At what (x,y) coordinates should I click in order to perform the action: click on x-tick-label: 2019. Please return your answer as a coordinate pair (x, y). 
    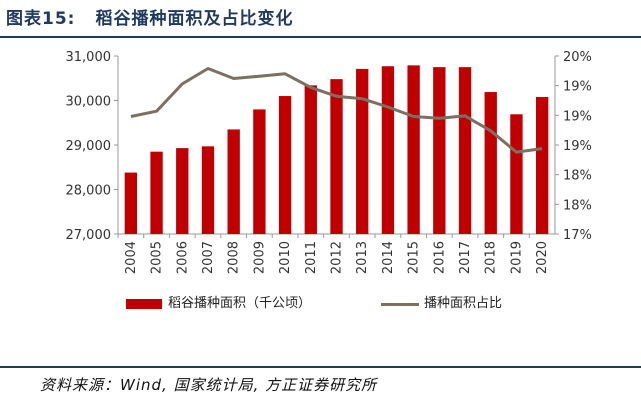
    Looking at the image, I should click on (516, 257).